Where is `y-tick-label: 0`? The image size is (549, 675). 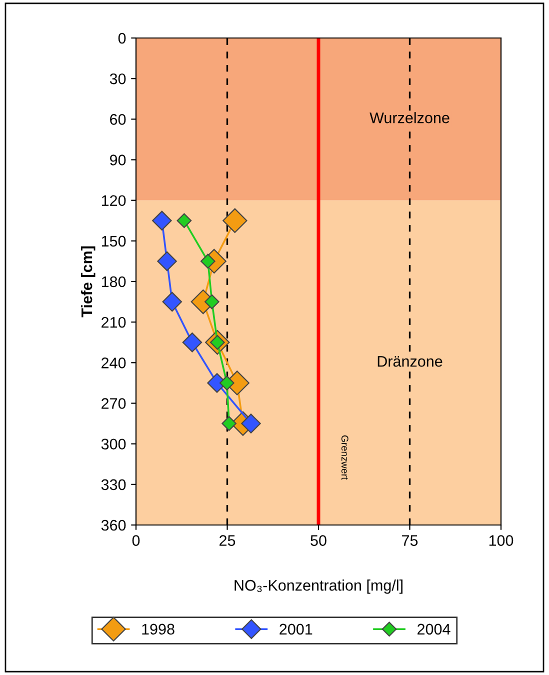 y-tick-label: 0 is located at coordinates (122, 38).